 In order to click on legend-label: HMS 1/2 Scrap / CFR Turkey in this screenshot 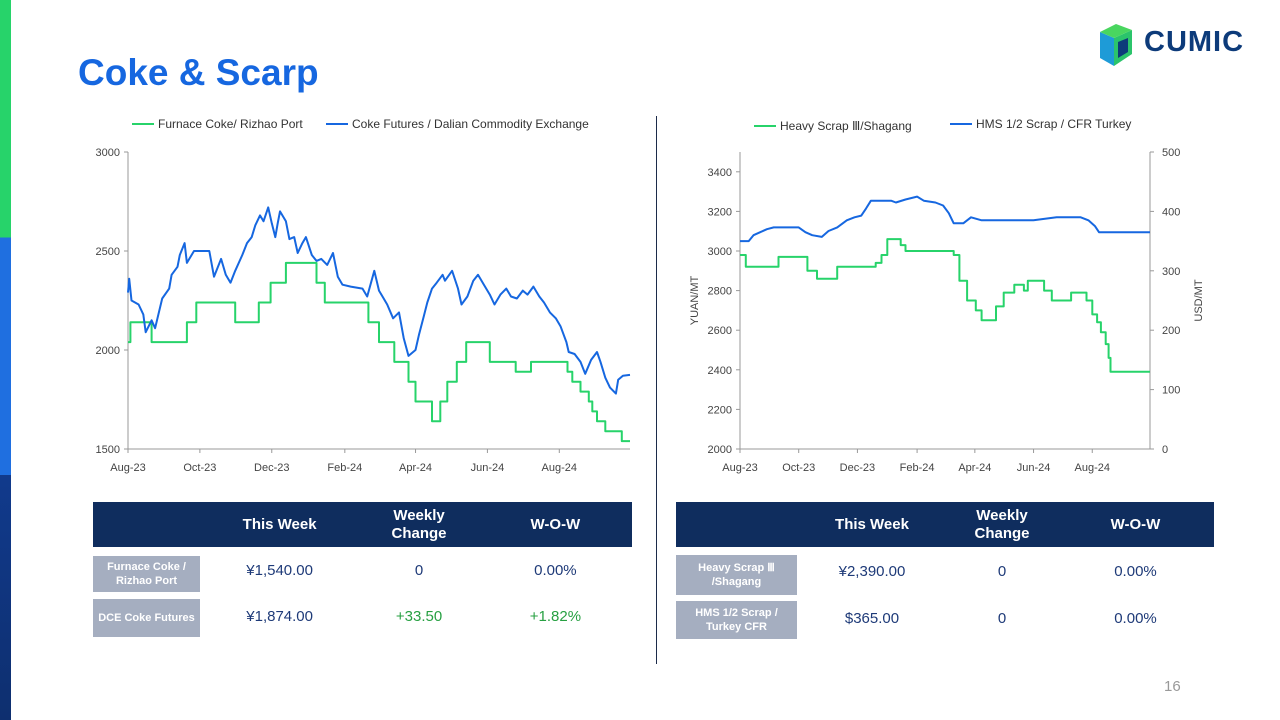, I will do `click(1053, 124)`.